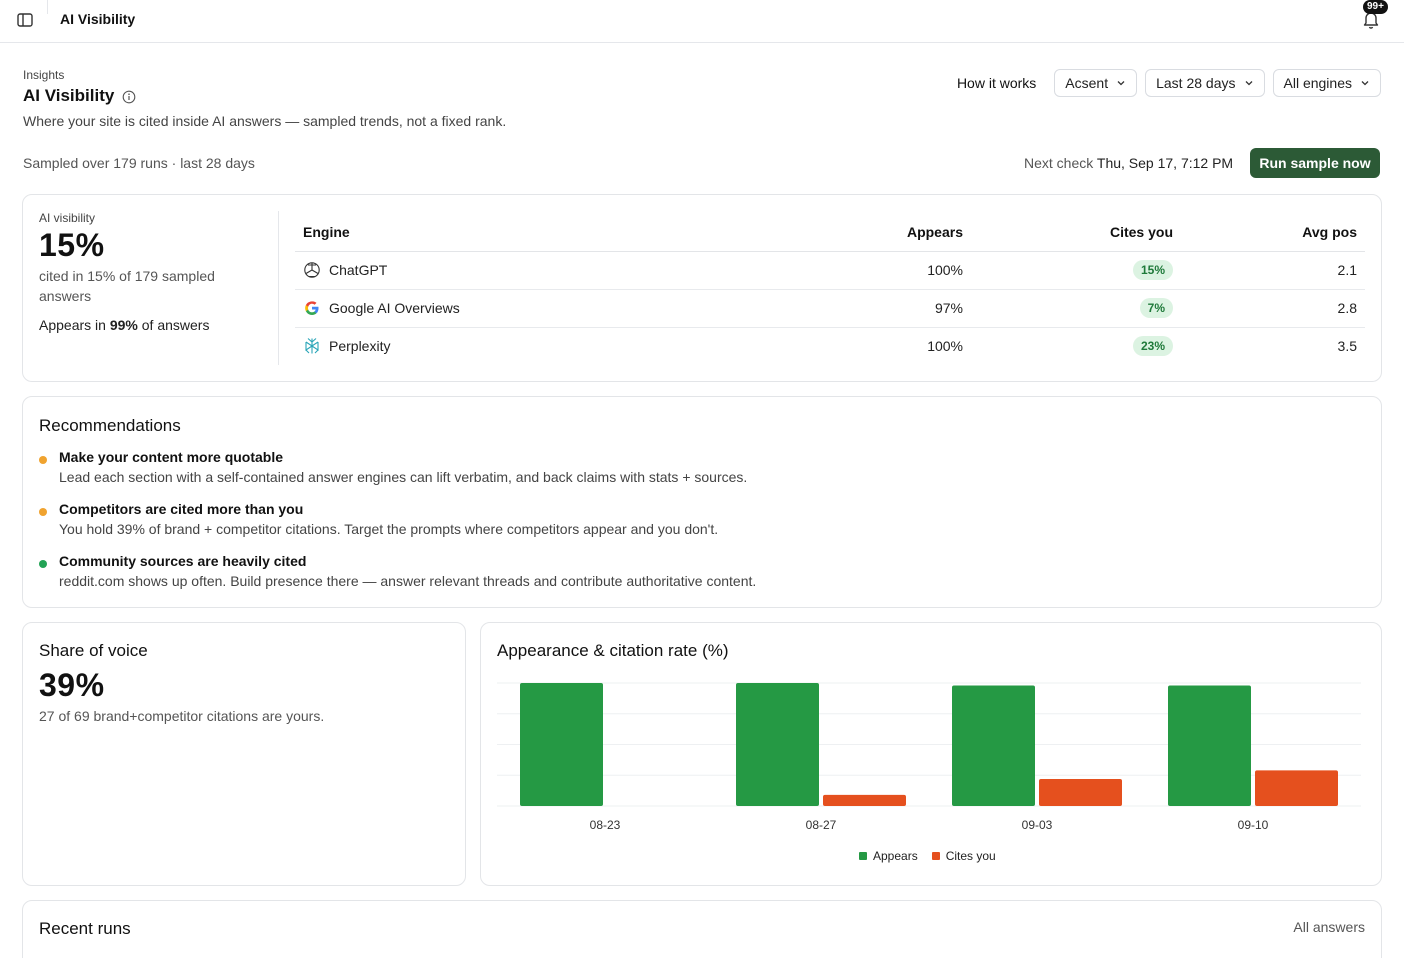  Describe the element at coordinates (47, 7) in the screenshot. I see `topbar-divider` at that location.